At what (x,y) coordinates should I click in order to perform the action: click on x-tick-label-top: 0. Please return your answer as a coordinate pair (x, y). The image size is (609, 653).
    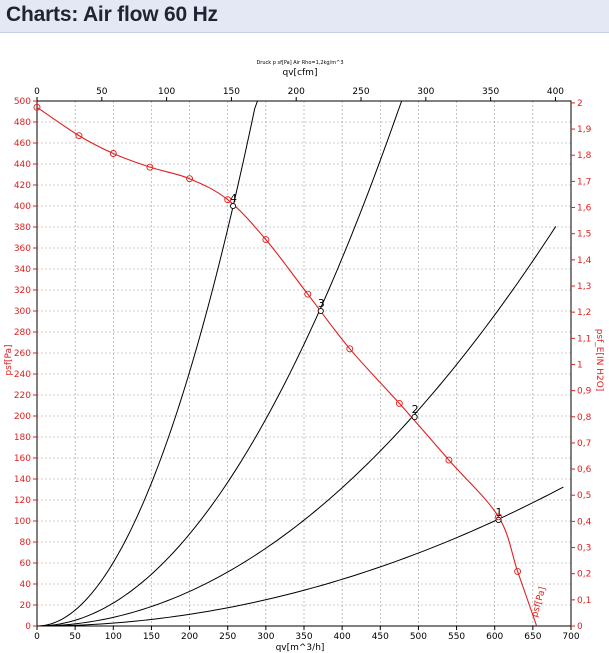
    Looking at the image, I should click on (37, 92).